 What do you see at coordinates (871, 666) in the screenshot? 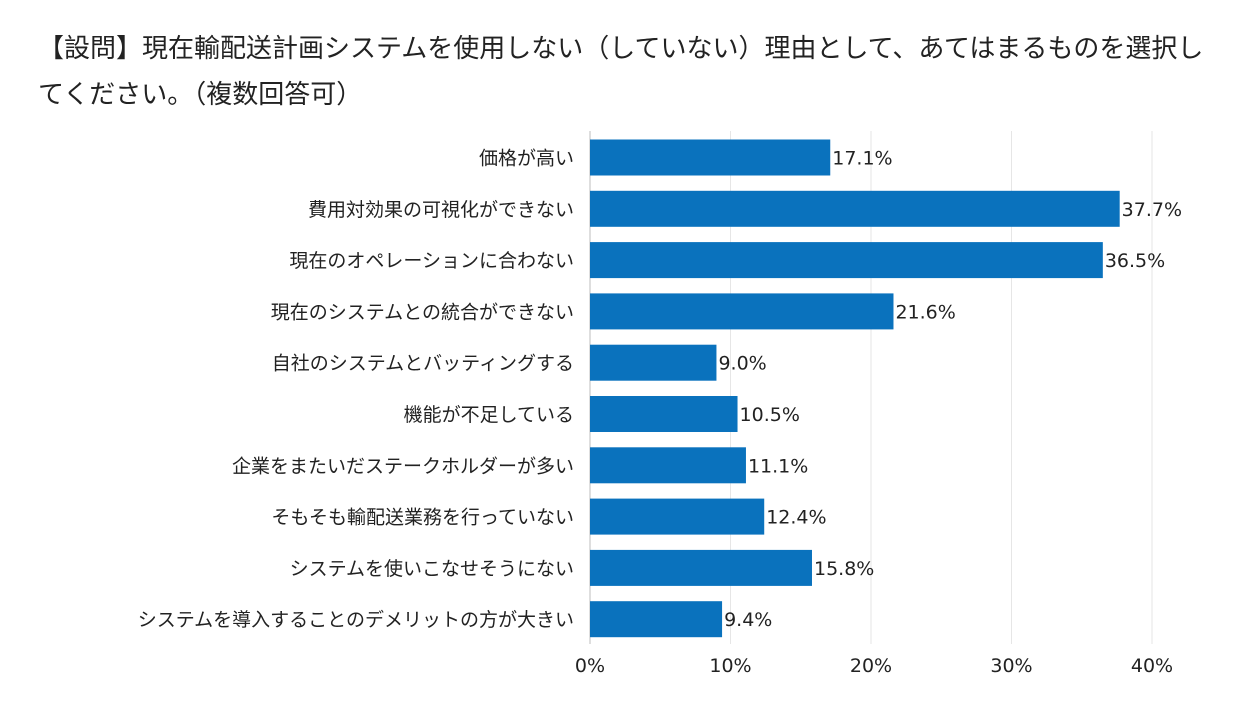
I see `x-tick-label: 20%` at bounding box center [871, 666].